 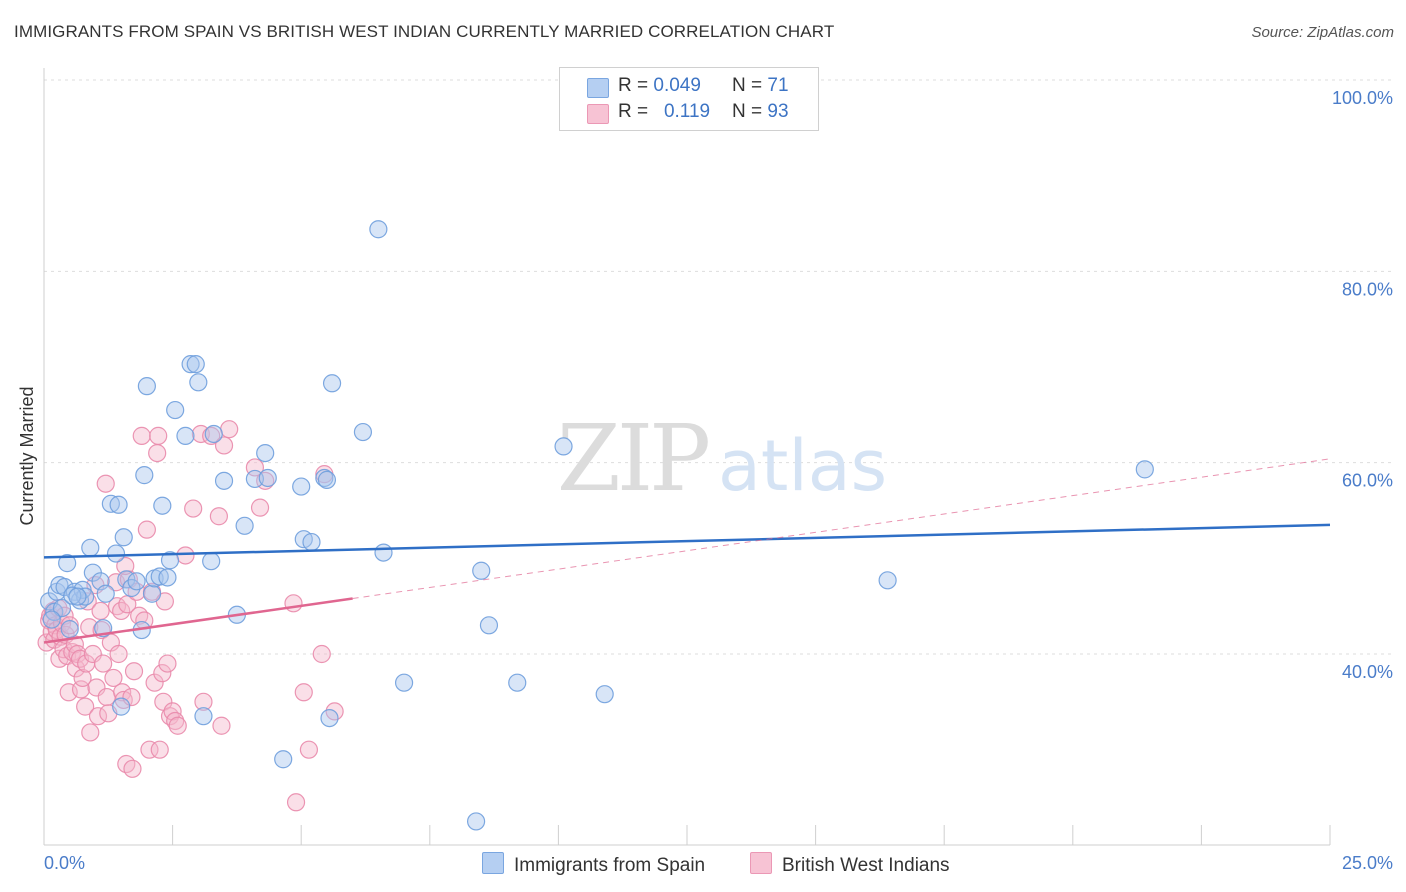 What do you see at coordinates (802, 466) in the screenshot?
I see `watermark-atlas: atlas` at bounding box center [802, 466].